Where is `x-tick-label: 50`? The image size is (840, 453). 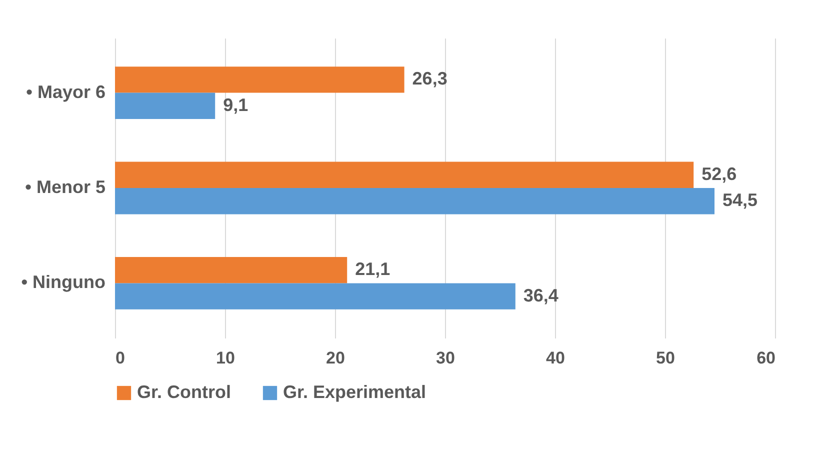
x-tick-label: 50 is located at coordinates (665, 358).